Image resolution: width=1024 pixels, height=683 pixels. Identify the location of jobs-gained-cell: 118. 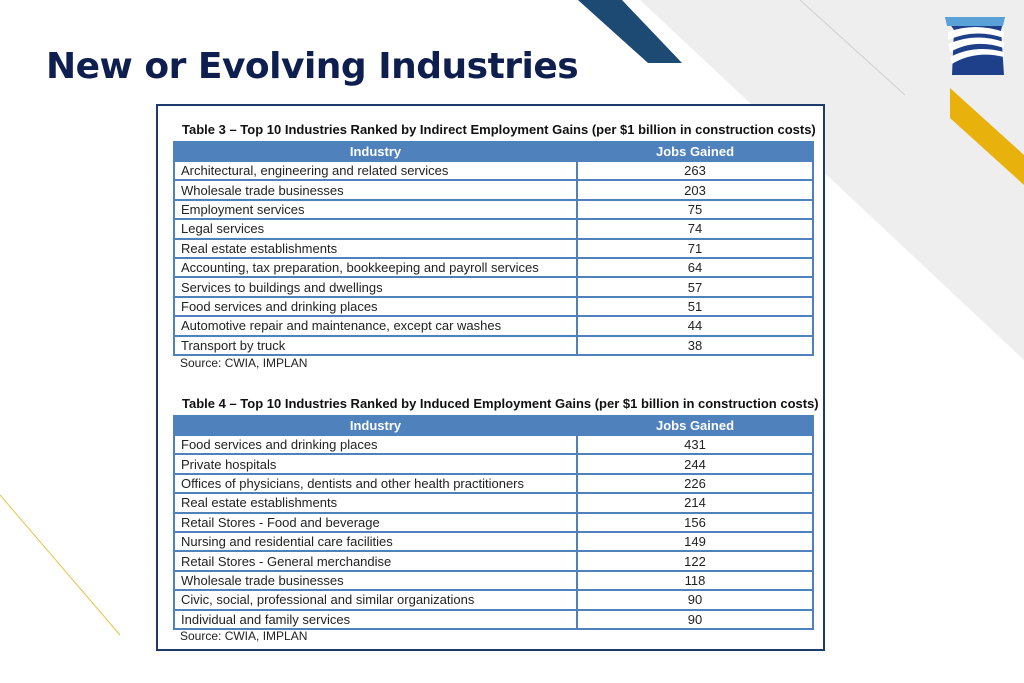
(695, 580).